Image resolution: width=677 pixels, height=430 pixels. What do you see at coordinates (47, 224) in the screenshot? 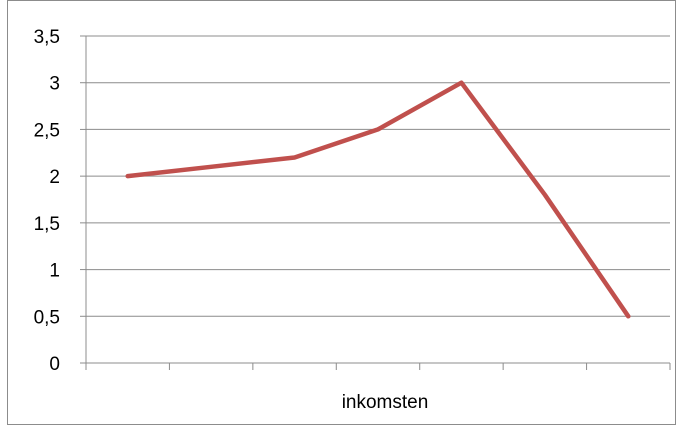
I see `y-tick-label: 1,5` at bounding box center [47, 224].